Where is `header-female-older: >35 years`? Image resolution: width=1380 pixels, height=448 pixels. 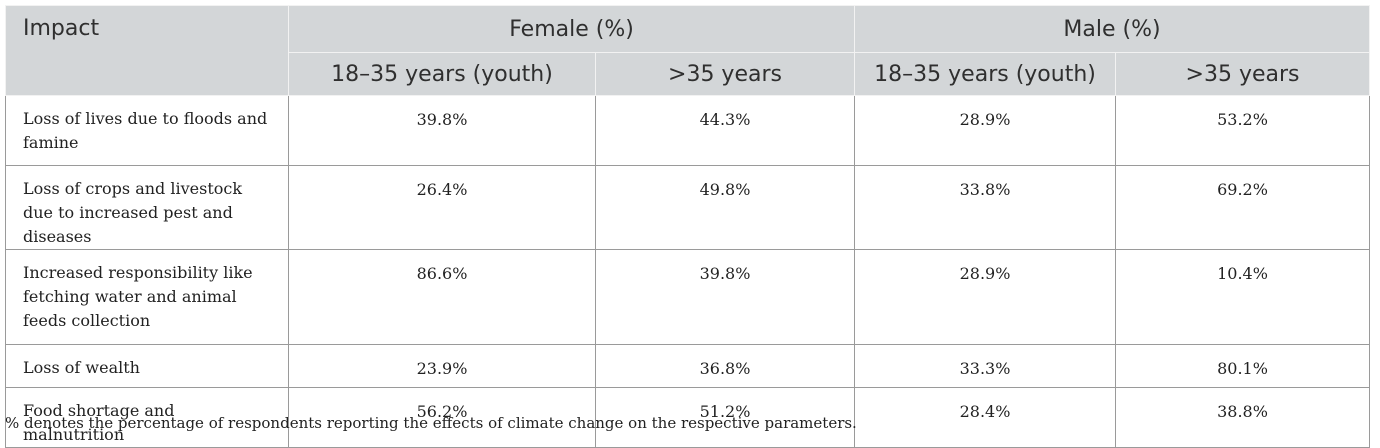
header-female-older: >35 years is located at coordinates (725, 74).